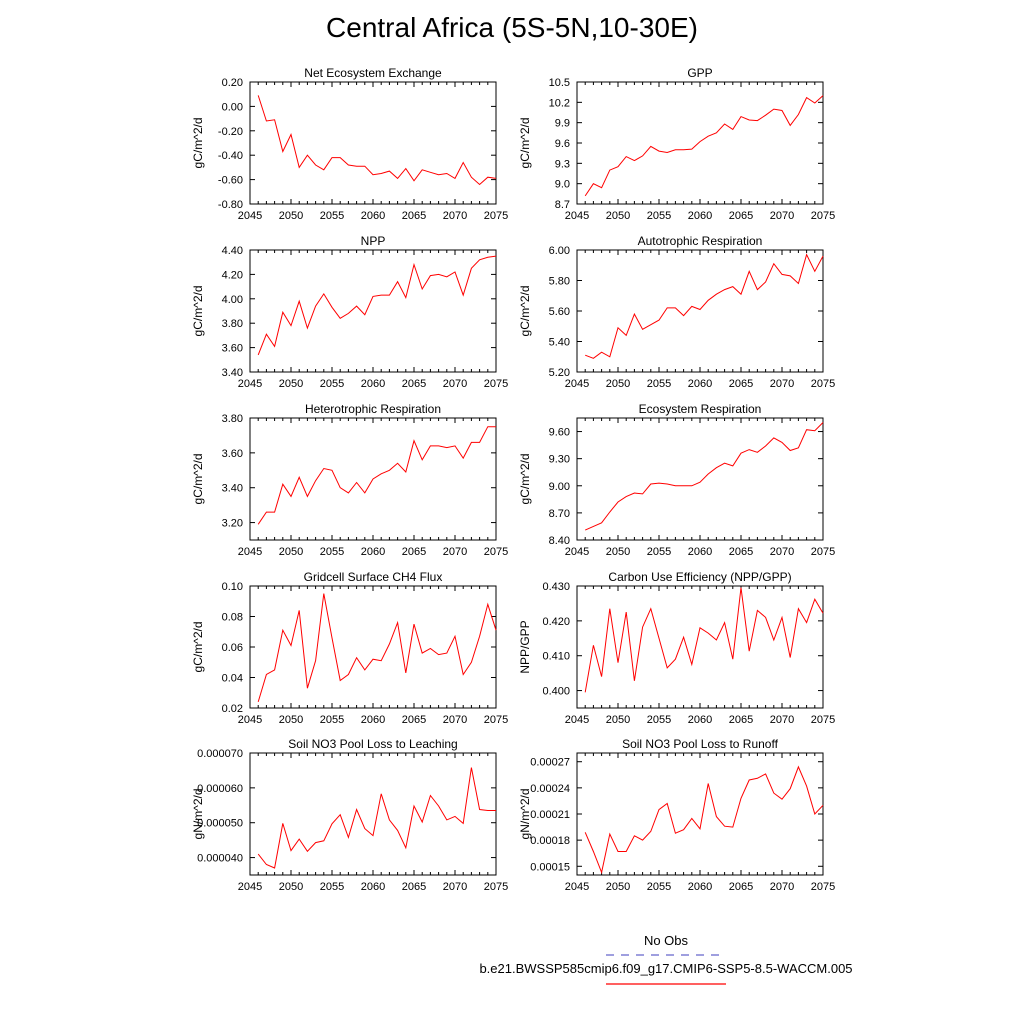 This screenshot has width=1024, height=1024. What do you see at coordinates (232, 618) in the screenshot?
I see `y-tick-label: 0.08` at bounding box center [232, 618].